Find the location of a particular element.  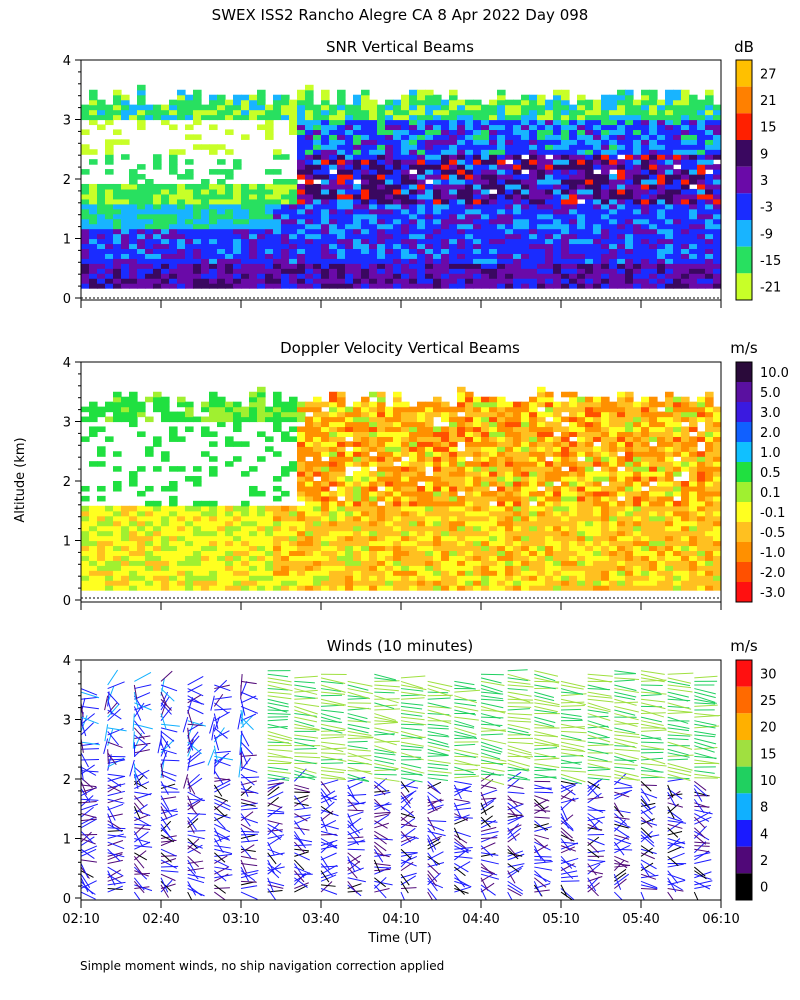

colorbar-label: 15 is located at coordinates (768, 128).